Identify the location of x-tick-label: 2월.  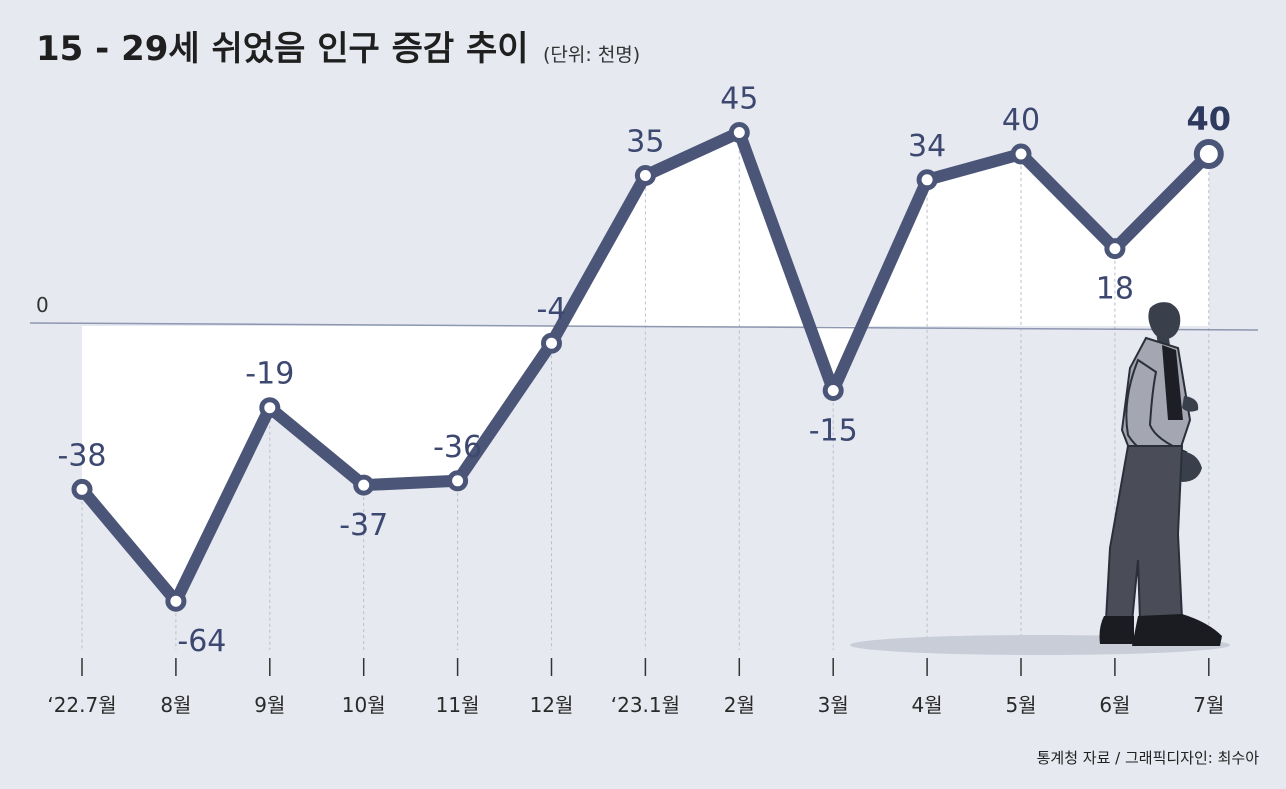
(739, 705).